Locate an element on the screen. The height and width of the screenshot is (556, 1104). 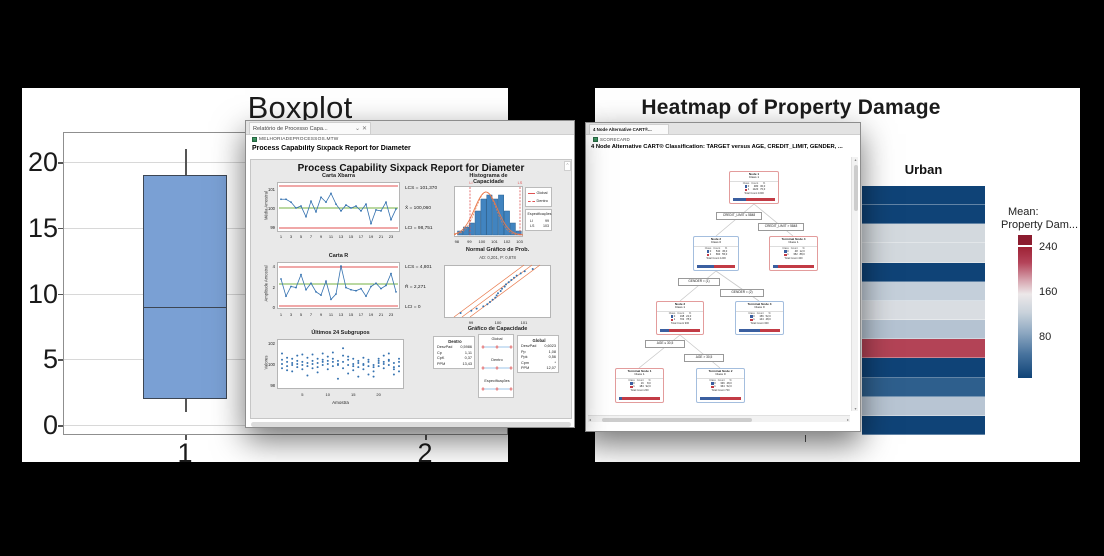
median-line is located at coordinates (185, 307).